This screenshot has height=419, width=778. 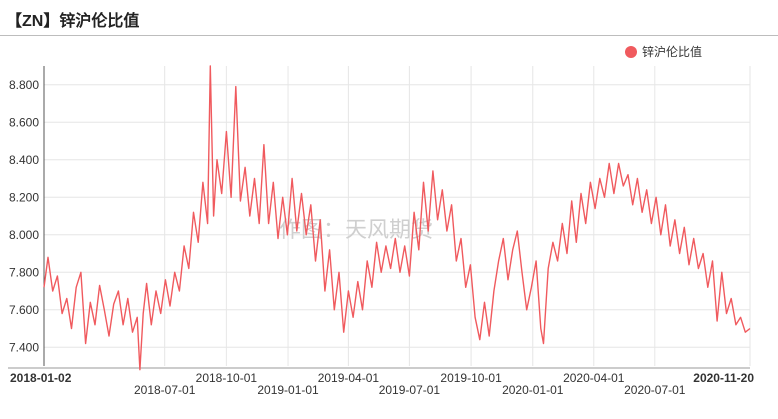 I want to click on y-tick-label: 8.400, so click(x=24, y=160).